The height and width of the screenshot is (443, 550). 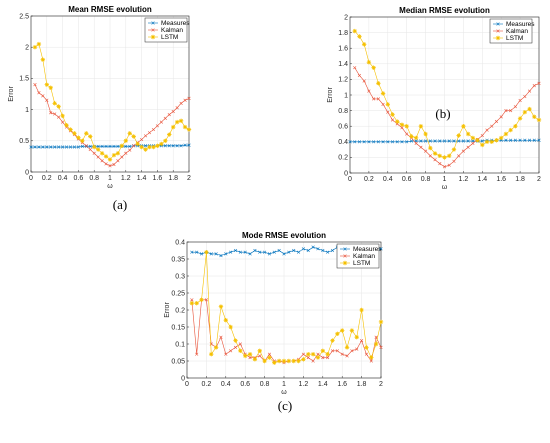 I want to click on panel-b-ytick-label: 0.4, so click(x=343, y=142).